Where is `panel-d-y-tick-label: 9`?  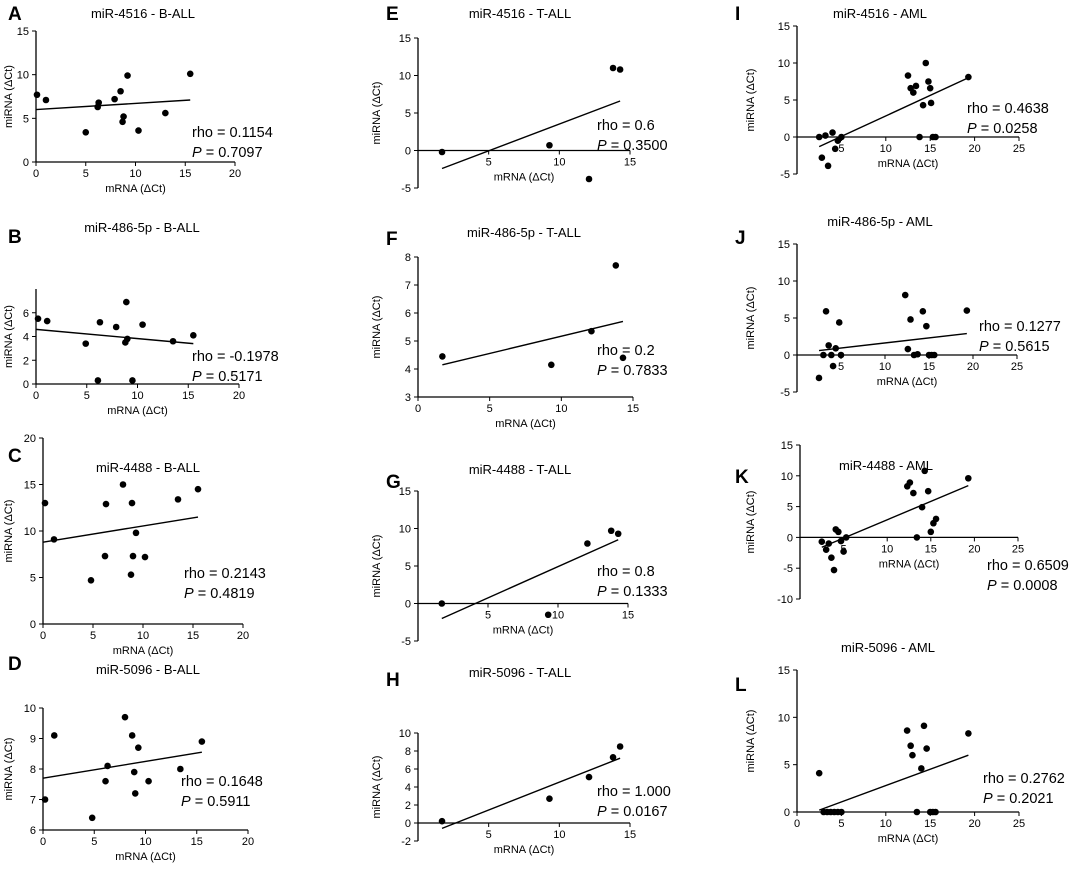
panel-d-y-tick-label: 9 is located at coordinates (33, 740).